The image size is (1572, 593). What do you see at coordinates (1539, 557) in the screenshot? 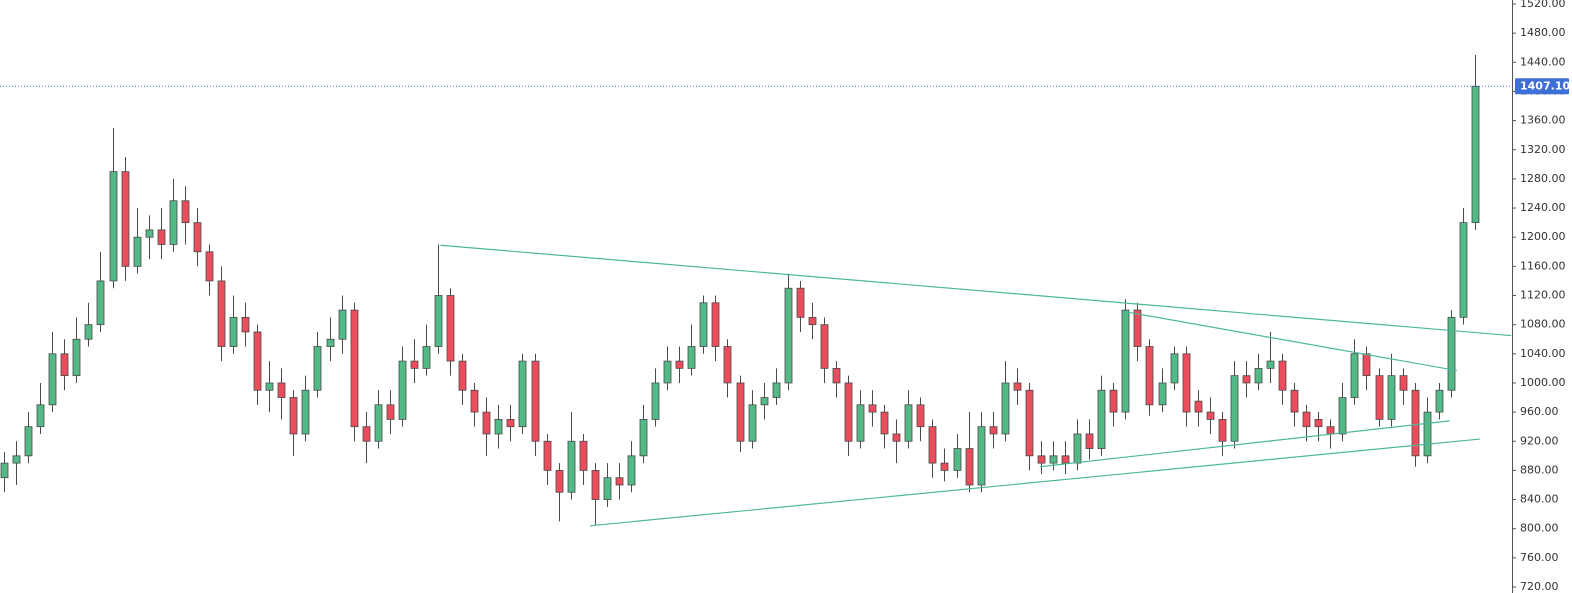
I see `y-tick-label: 760.00` at bounding box center [1539, 557].